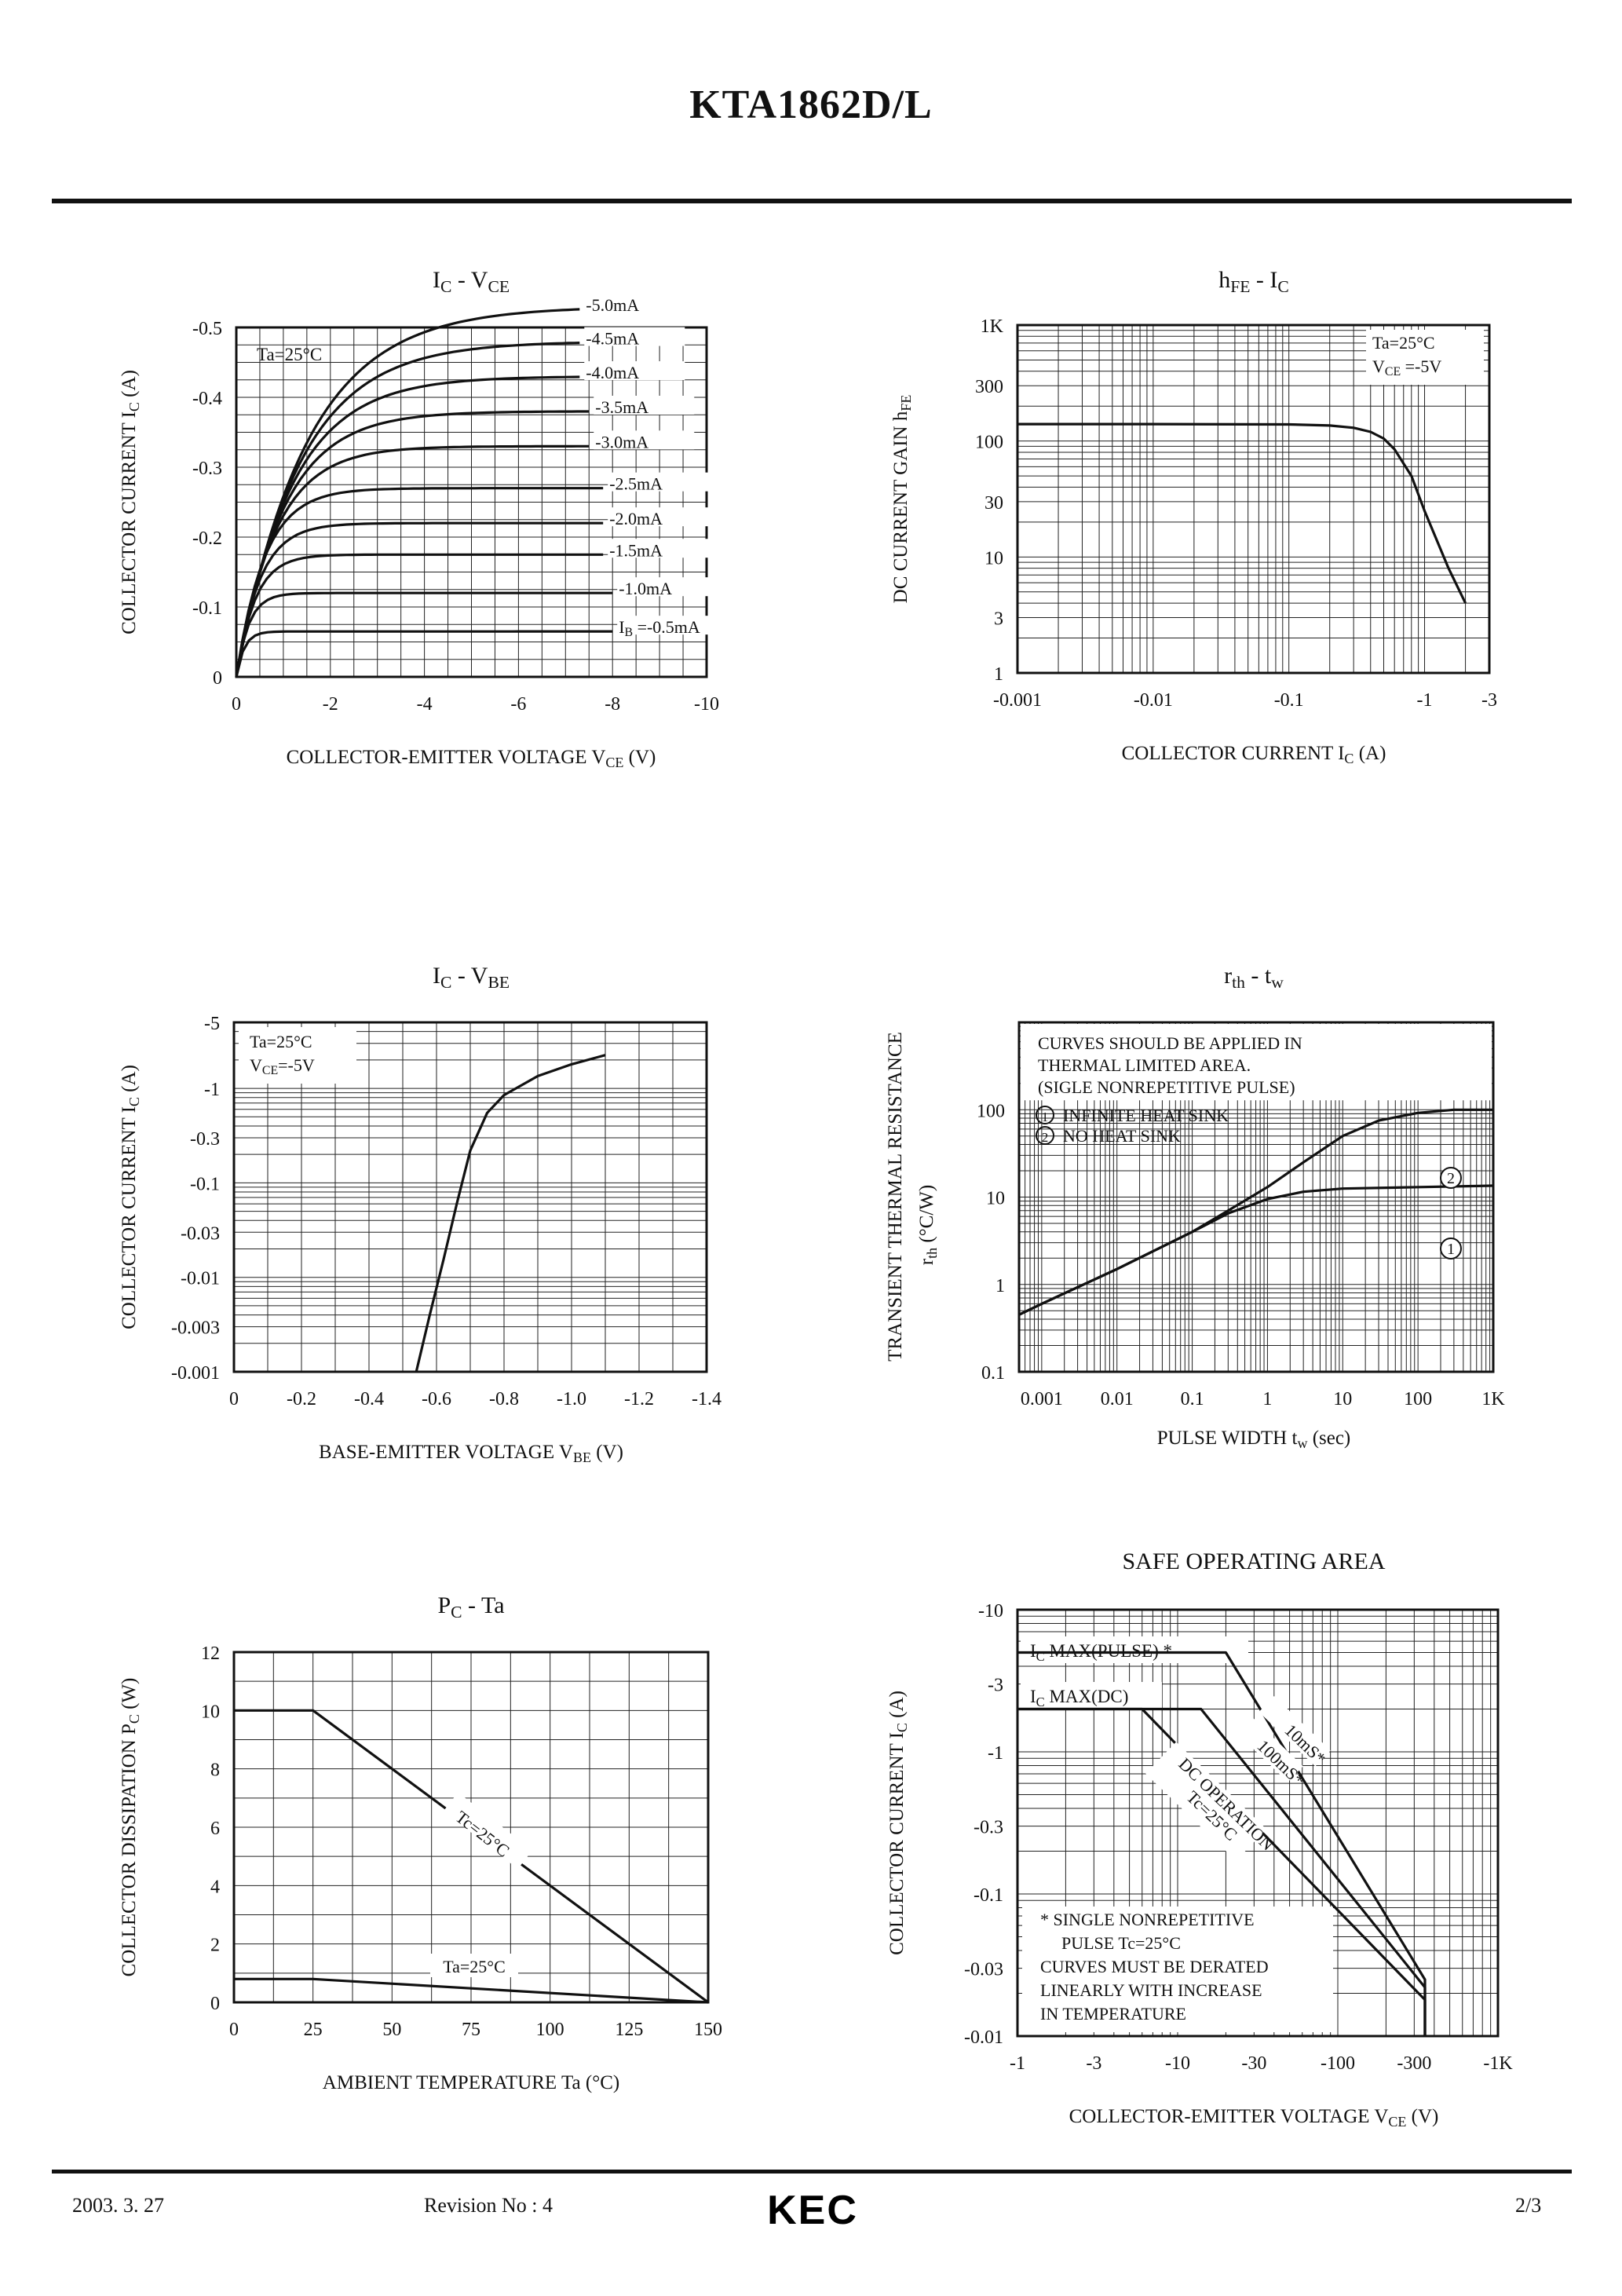 The width and height of the screenshot is (1622, 2296). I want to click on y-tick-label: -1, so click(212, 1090).